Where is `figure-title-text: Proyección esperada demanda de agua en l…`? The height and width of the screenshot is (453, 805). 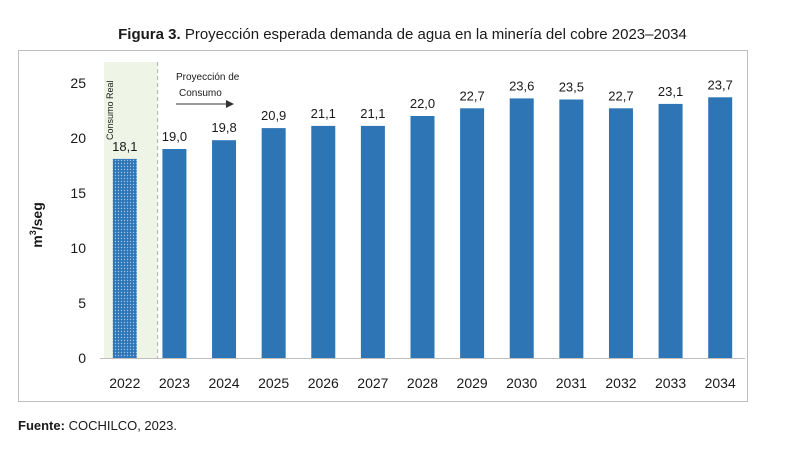 figure-title-text: Proyección esperada demanda de agua en l… is located at coordinates (435, 34).